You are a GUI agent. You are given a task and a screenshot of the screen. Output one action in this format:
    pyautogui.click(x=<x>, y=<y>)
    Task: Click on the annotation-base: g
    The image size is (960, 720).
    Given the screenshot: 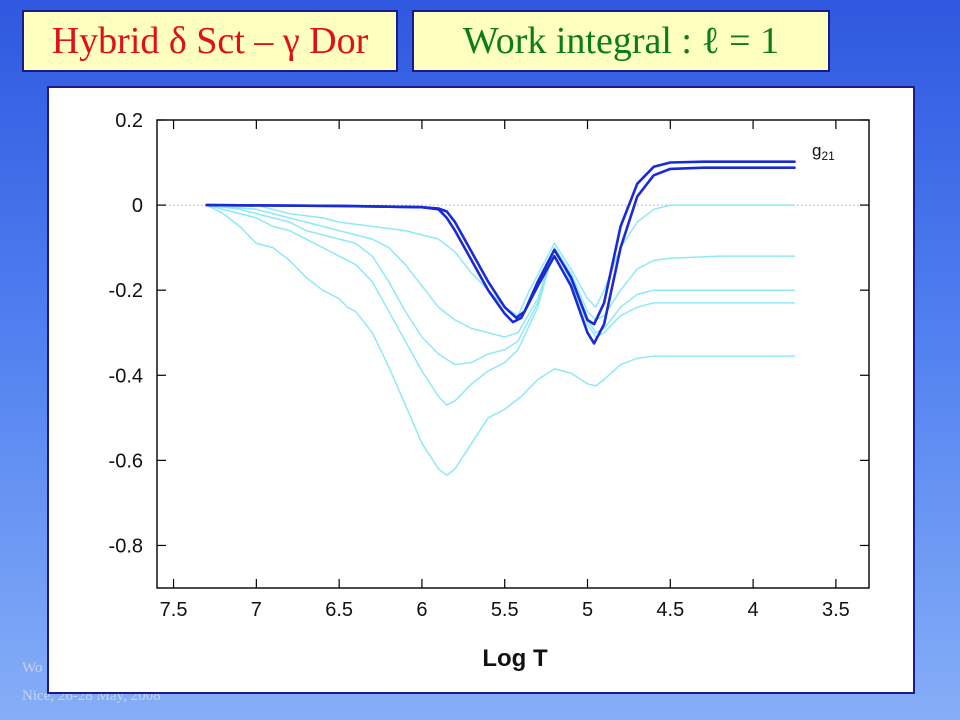 What is the action you would take?
    pyautogui.click(x=816, y=150)
    